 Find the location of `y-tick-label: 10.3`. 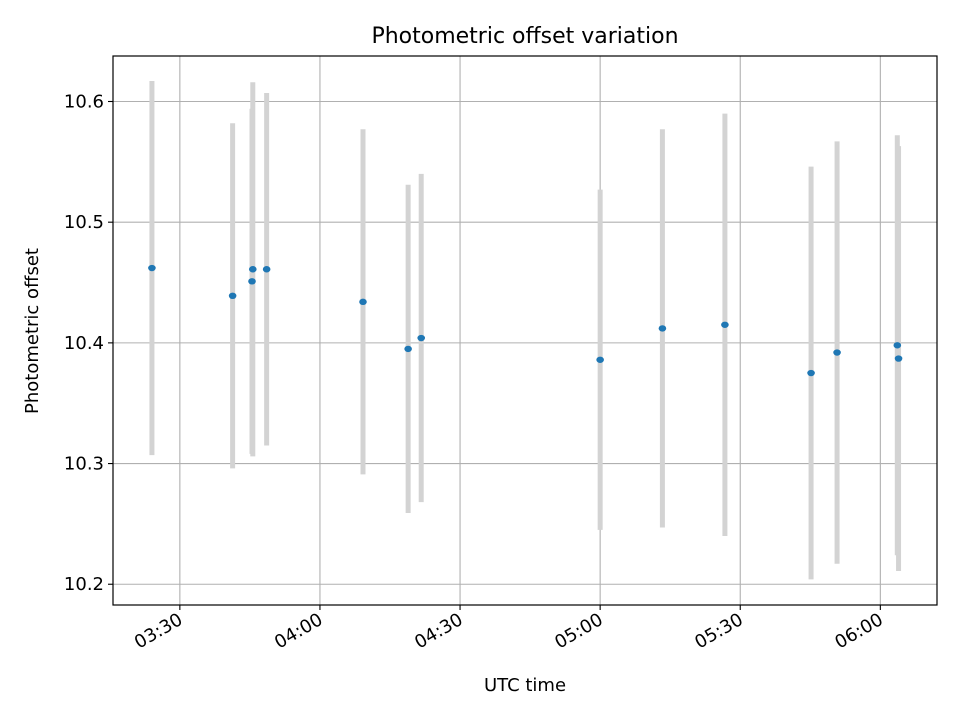

y-tick-label: 10.3 is located at coordinates (84, 464).